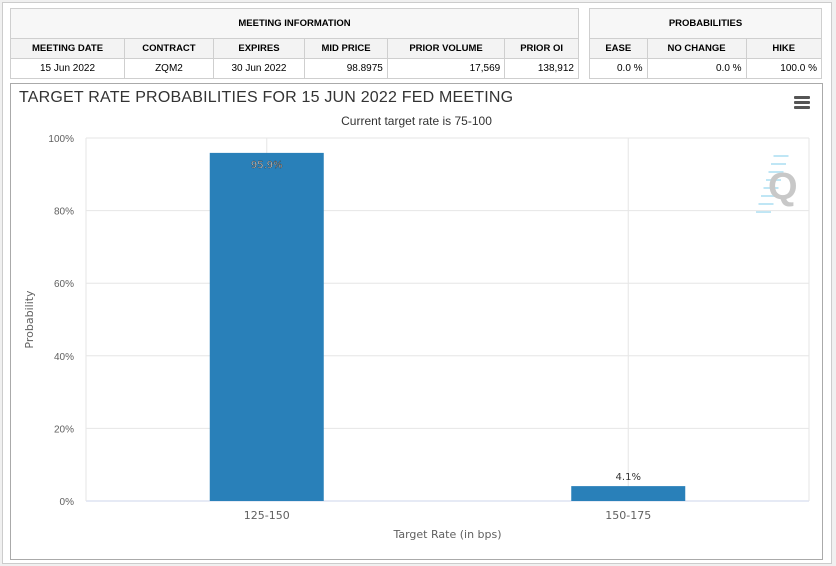 This screenshot has height=566, width=836. Describe the element at coordinates (628, 515) in the screenshot. I see `x-tick-label: 150-175` at that location.